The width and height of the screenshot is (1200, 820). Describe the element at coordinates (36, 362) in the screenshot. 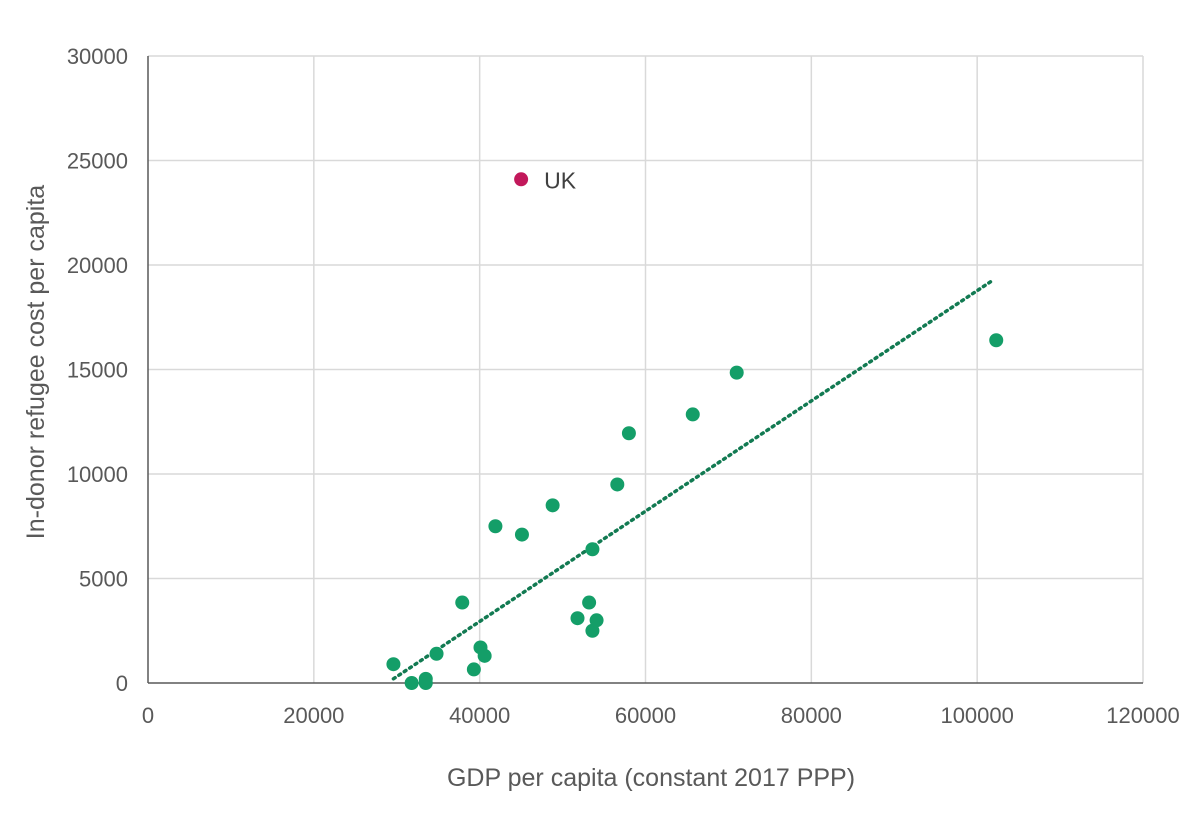

I see `y-axis-title: In-donor refugee cost per capita` at that location.